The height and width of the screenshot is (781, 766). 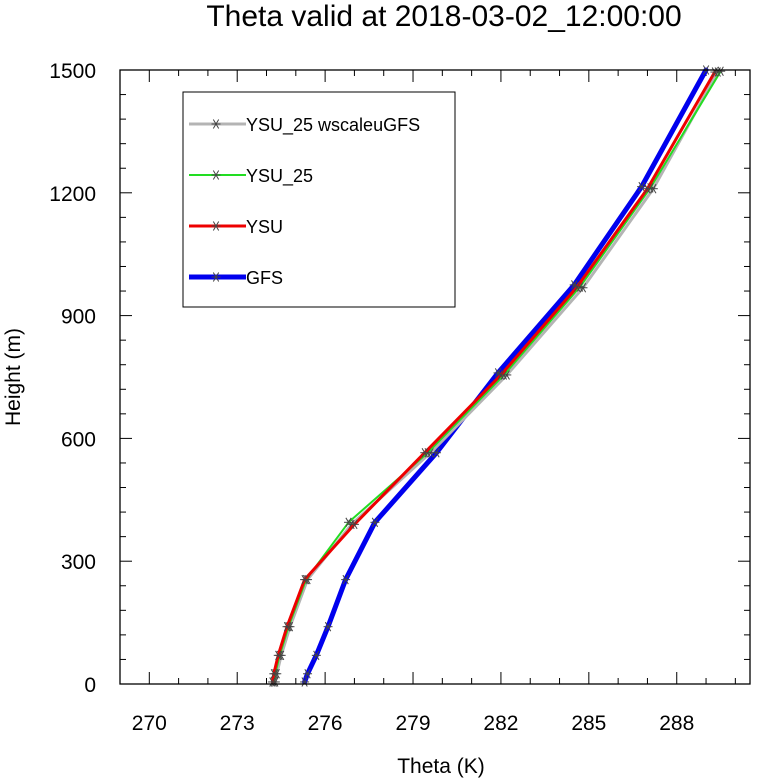 I want to click on y-tick-label: 1200, so click(x=72, y=194).